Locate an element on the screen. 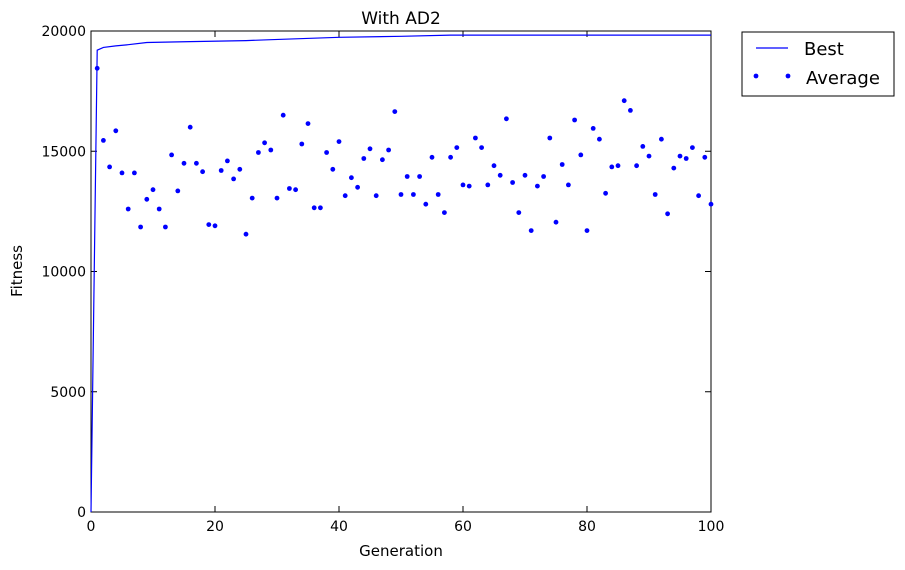 Image resolution: width=905 pixels, height=570 pixels. y-tick-label: 20000 is located at coordinates (63, 32).